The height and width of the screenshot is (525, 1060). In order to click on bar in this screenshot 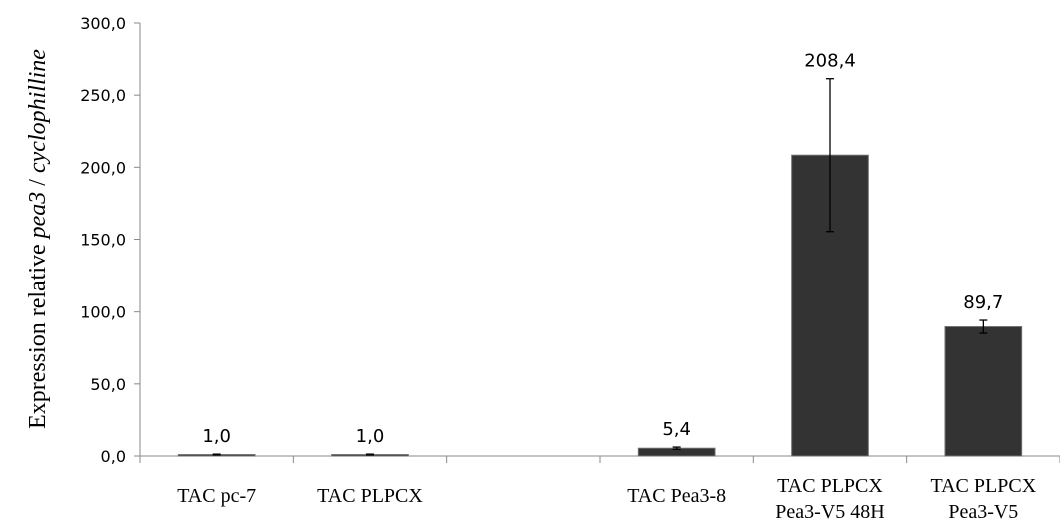, I will do `click(983, 391)`.